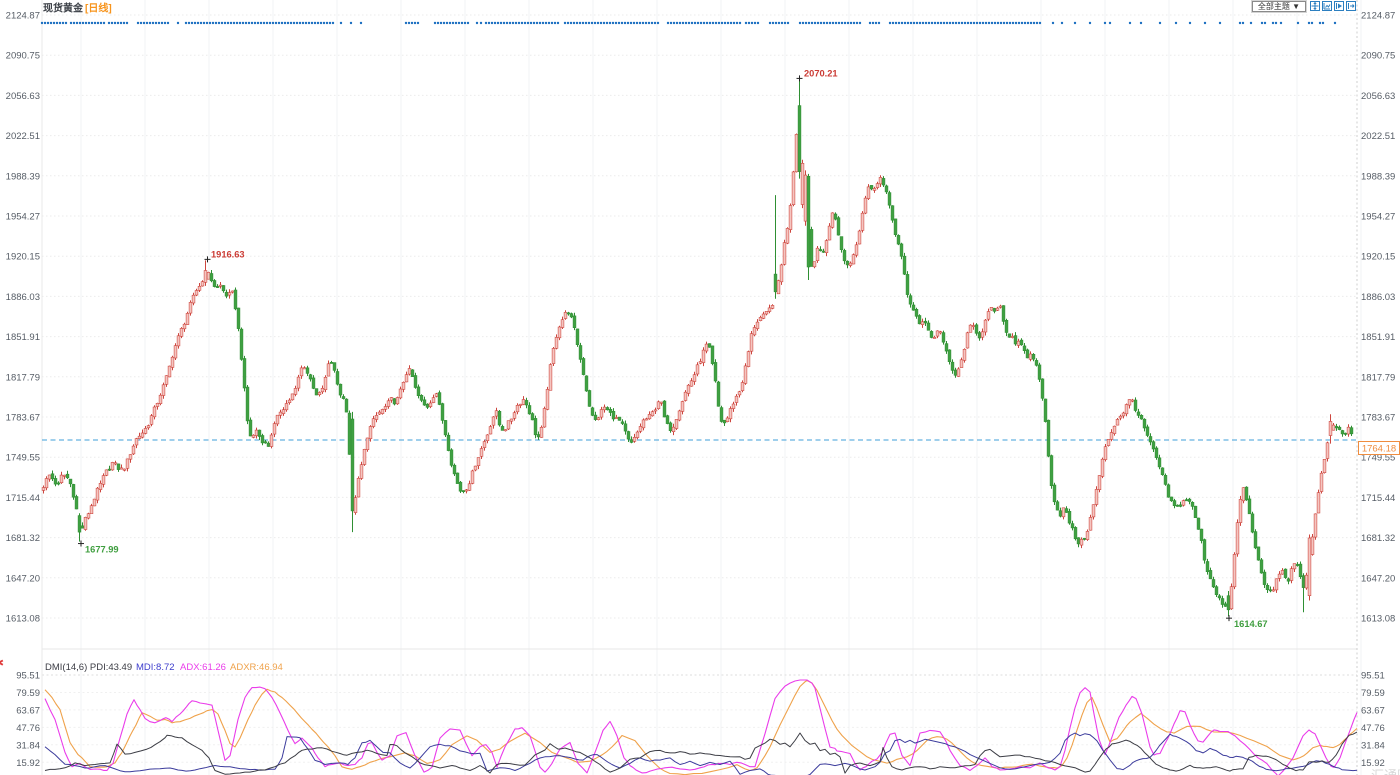 This screenshot has height=775, width=1400. Describe the element at coordinates (256, 667) in the screenshot. I see `svg-text: ADXR:46.94` at that location.